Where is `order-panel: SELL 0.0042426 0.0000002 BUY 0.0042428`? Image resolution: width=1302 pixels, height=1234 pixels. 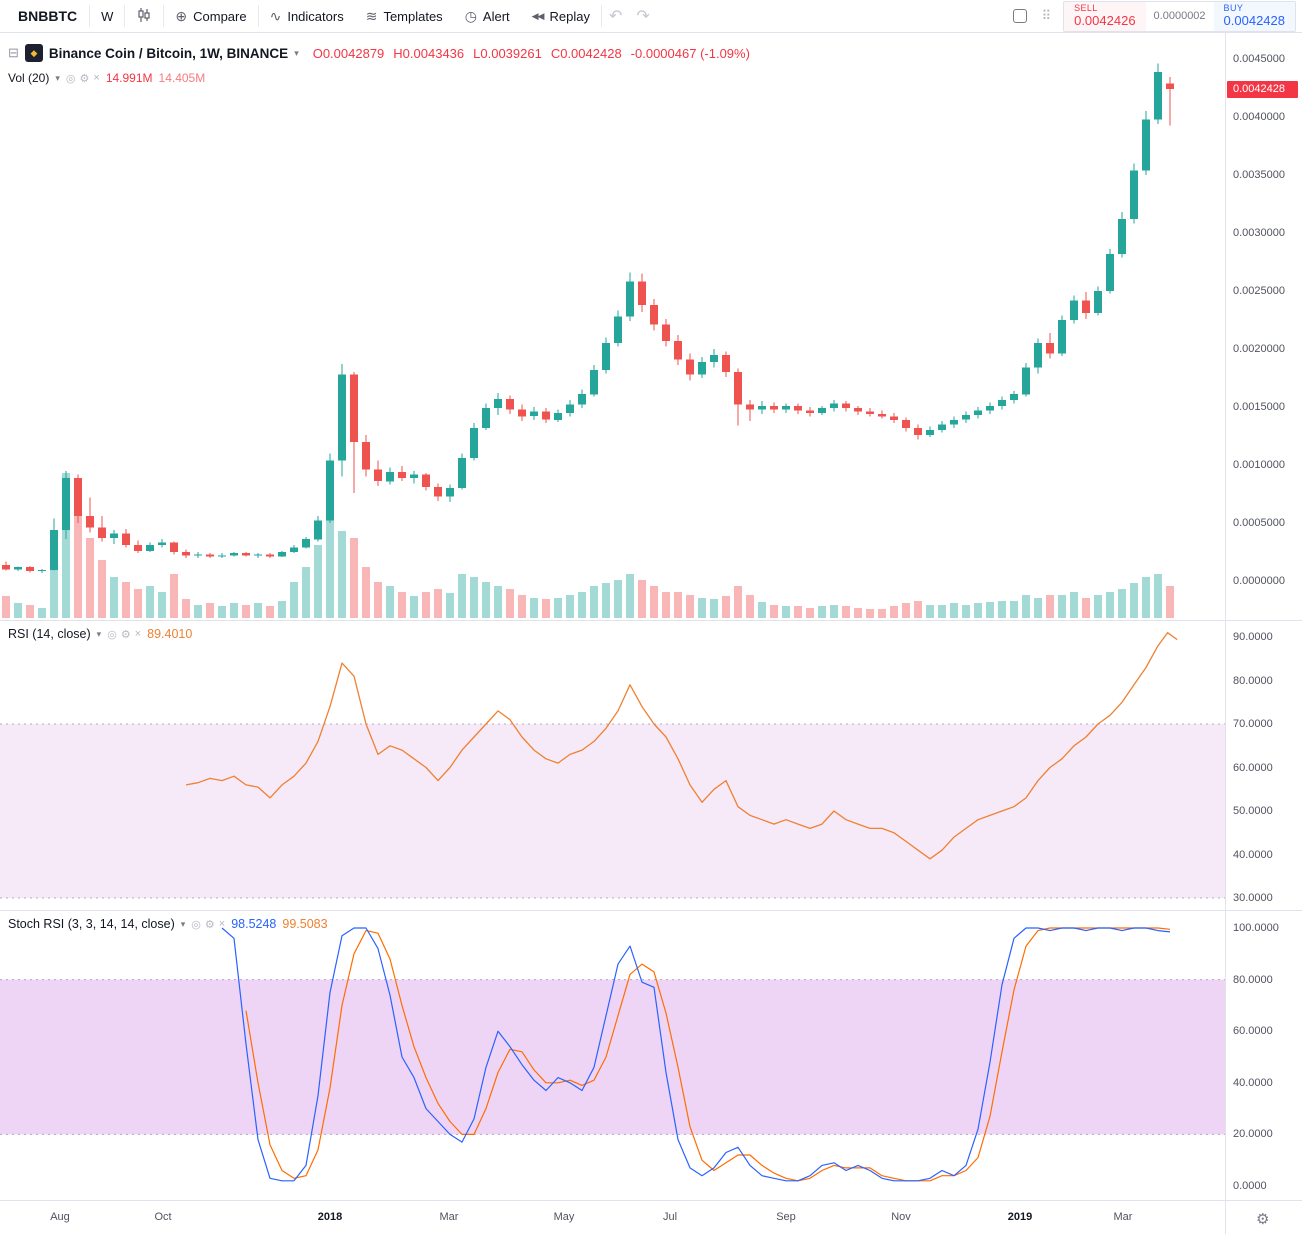
order-panel: SELL 0.0042426 0.0000002 BUY 0.0042428 is located at coordinates (1179, 16).